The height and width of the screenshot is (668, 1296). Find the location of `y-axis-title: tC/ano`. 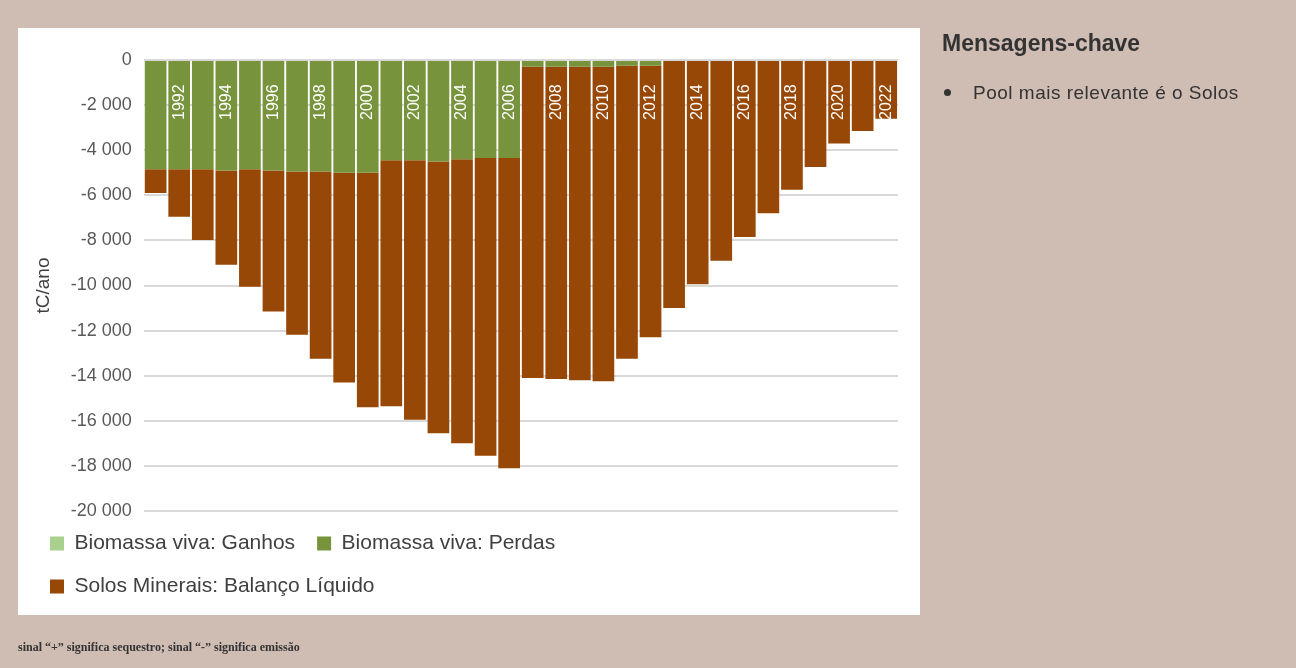

y-axis-title: tC/ano is located at coordinates (42, 285).